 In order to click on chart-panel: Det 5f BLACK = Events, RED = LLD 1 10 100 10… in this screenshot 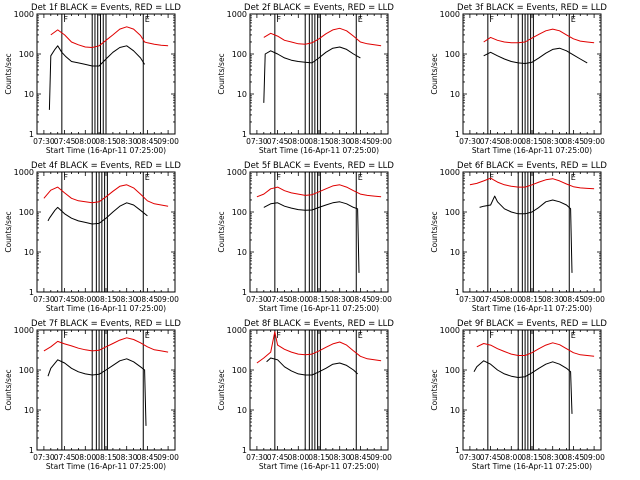, I will do `click(305, 237)`.